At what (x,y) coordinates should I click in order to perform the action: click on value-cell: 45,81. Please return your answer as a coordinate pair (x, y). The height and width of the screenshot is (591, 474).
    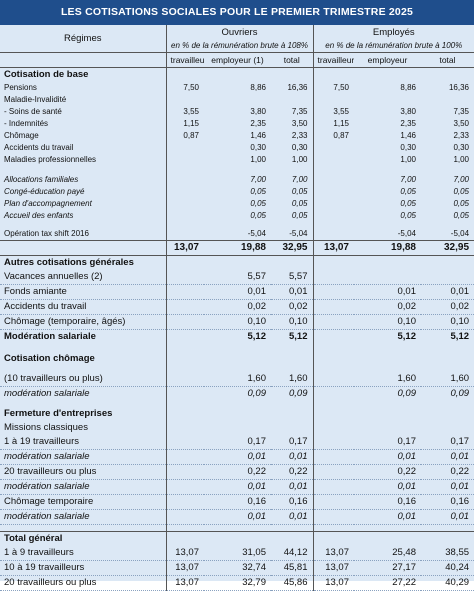
    Looking at the image, I should click on (292, 568).